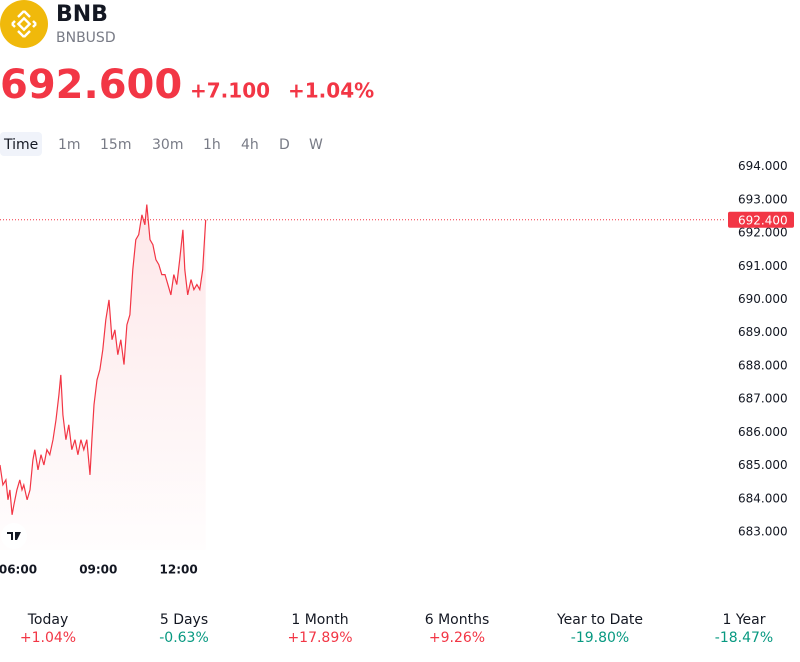  What do you see at coordinates (91, 85) in the screenshot?
I see `price: 692.600` at bounding box center [91, 85].